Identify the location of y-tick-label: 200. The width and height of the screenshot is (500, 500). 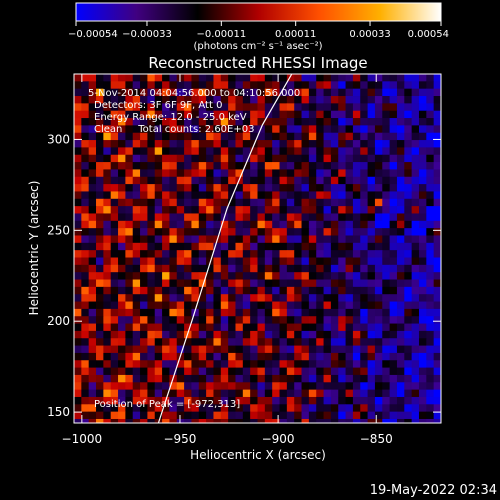
(58, 321).